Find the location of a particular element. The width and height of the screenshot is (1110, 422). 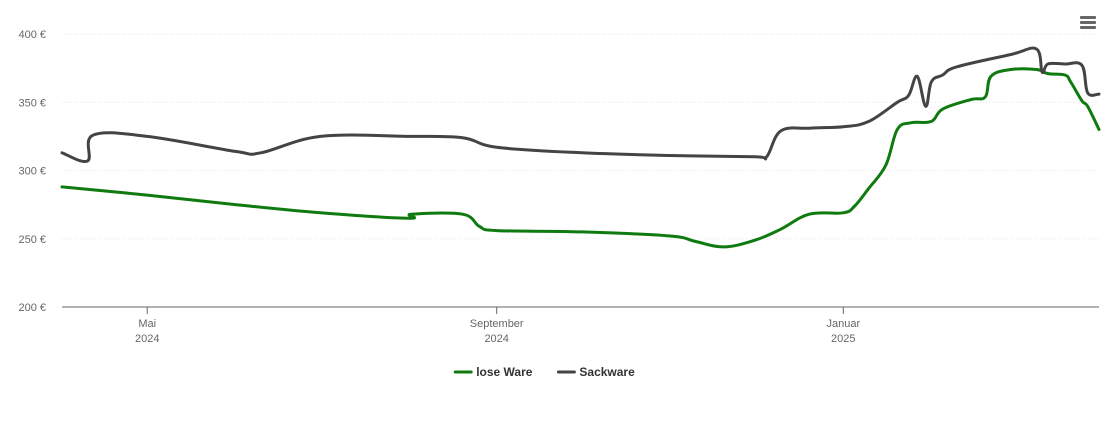

legend-item: Sackware is located at coordinates (595, 372).